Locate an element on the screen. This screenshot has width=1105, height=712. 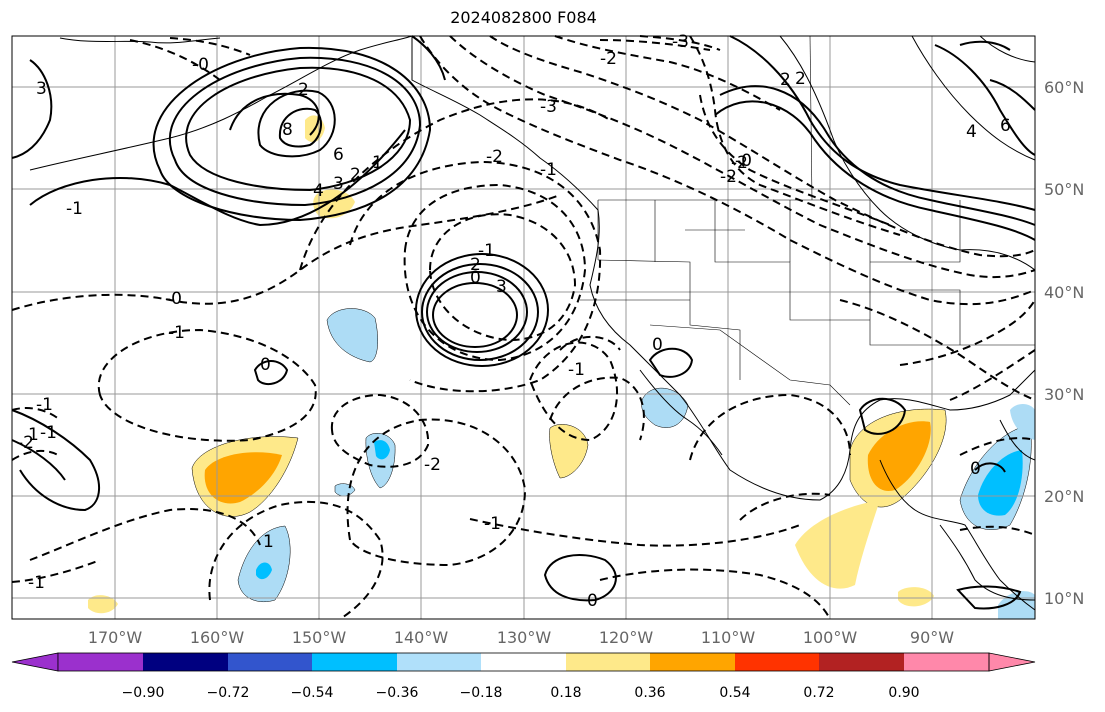
lon-label: 160°W is located at coordinates (217, 637).